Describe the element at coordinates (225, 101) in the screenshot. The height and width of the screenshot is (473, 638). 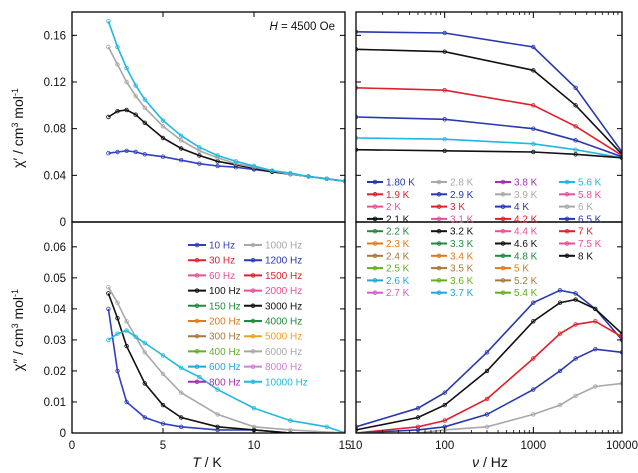
I see `top-left-series-group` at that location.